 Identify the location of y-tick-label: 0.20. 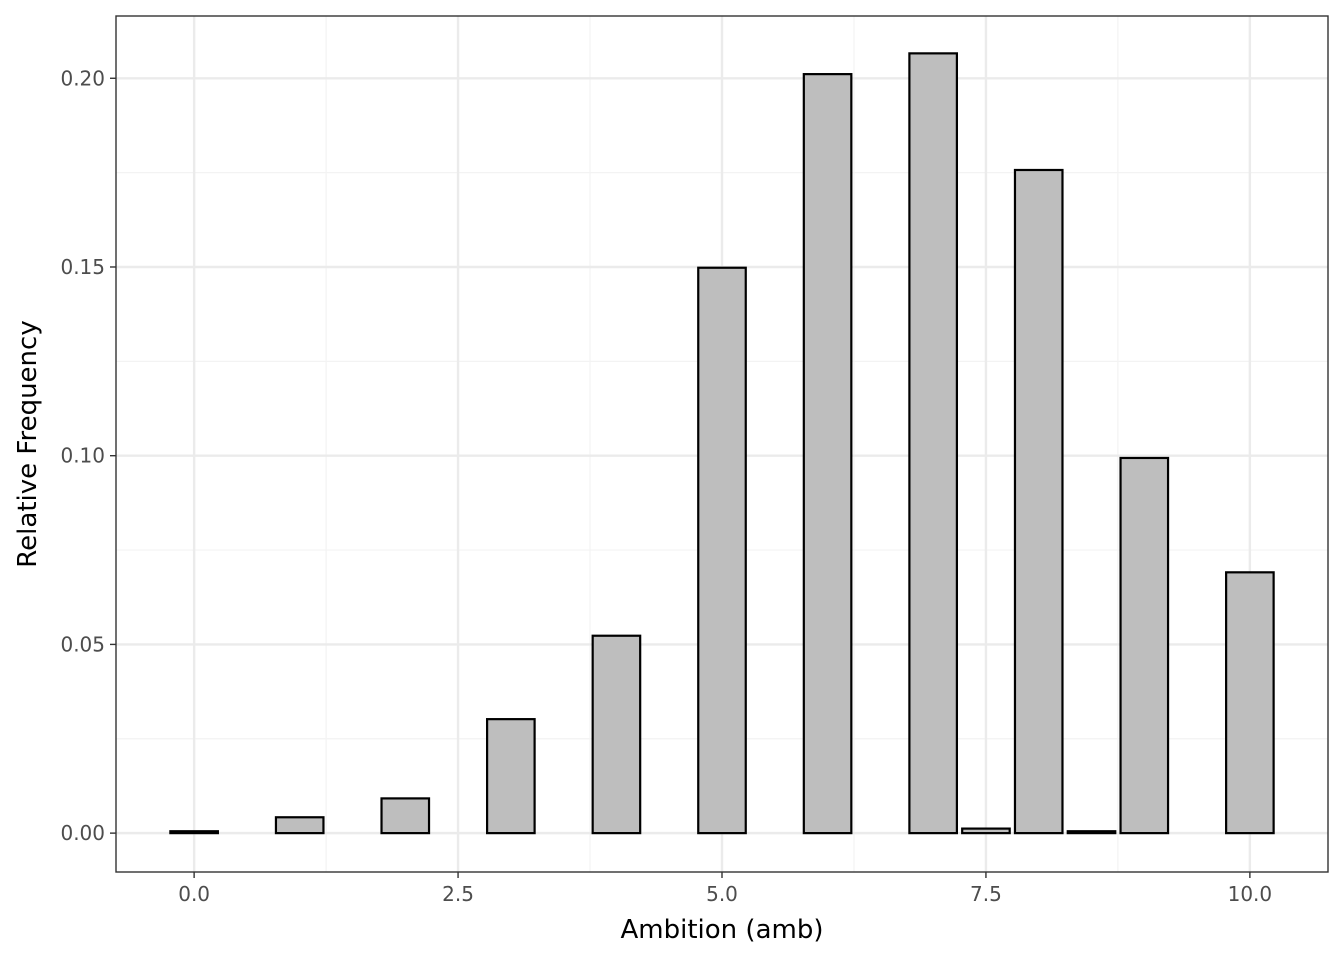
(82, 78).